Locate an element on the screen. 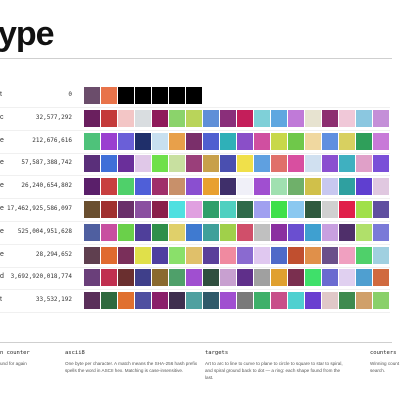 Image resolution: width=400 pixels, height=400 pixels. row-count: 33,532,192 is located at coordinates (53, 300).